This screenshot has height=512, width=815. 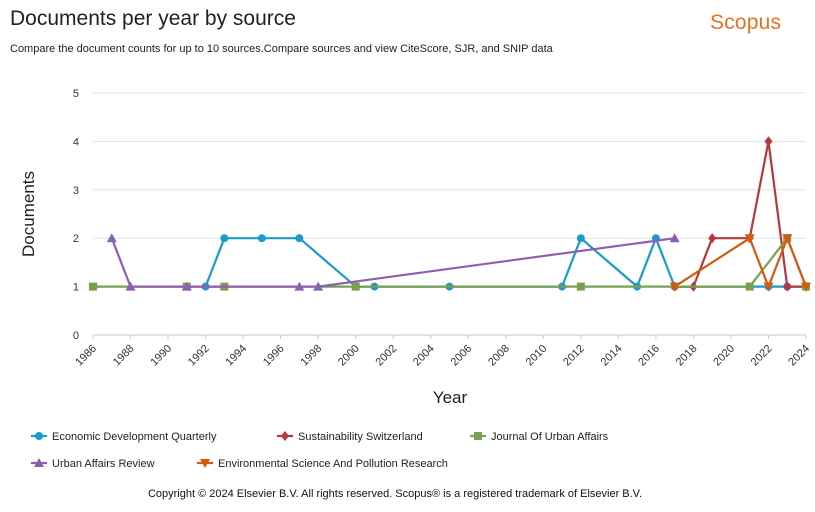 What do you see at coordinates (574, 356) in the screenshot?
I see `x-tick-label: 2012` at bounding box center [574, 356].